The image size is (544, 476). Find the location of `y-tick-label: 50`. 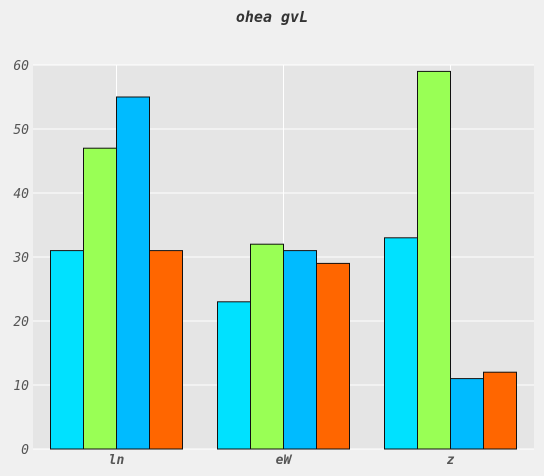

y-tick-label: 50 is located at coordinates (21, 130).